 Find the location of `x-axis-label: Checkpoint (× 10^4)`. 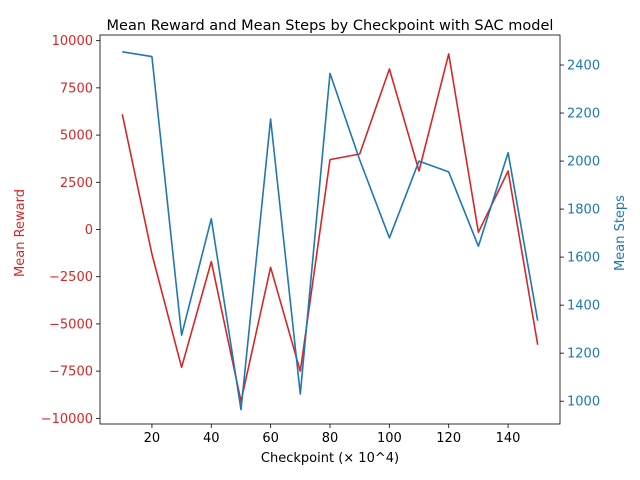

x-axis-label: Checkpoint (× 10^4) is located at coordinates (330, 458).